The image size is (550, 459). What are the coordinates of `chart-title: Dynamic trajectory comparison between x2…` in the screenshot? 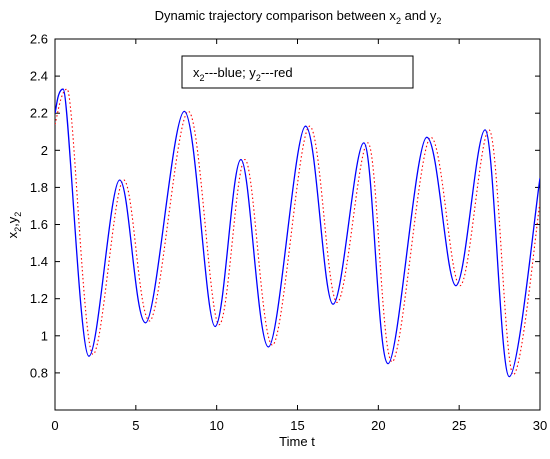 It's located at (298, 17).